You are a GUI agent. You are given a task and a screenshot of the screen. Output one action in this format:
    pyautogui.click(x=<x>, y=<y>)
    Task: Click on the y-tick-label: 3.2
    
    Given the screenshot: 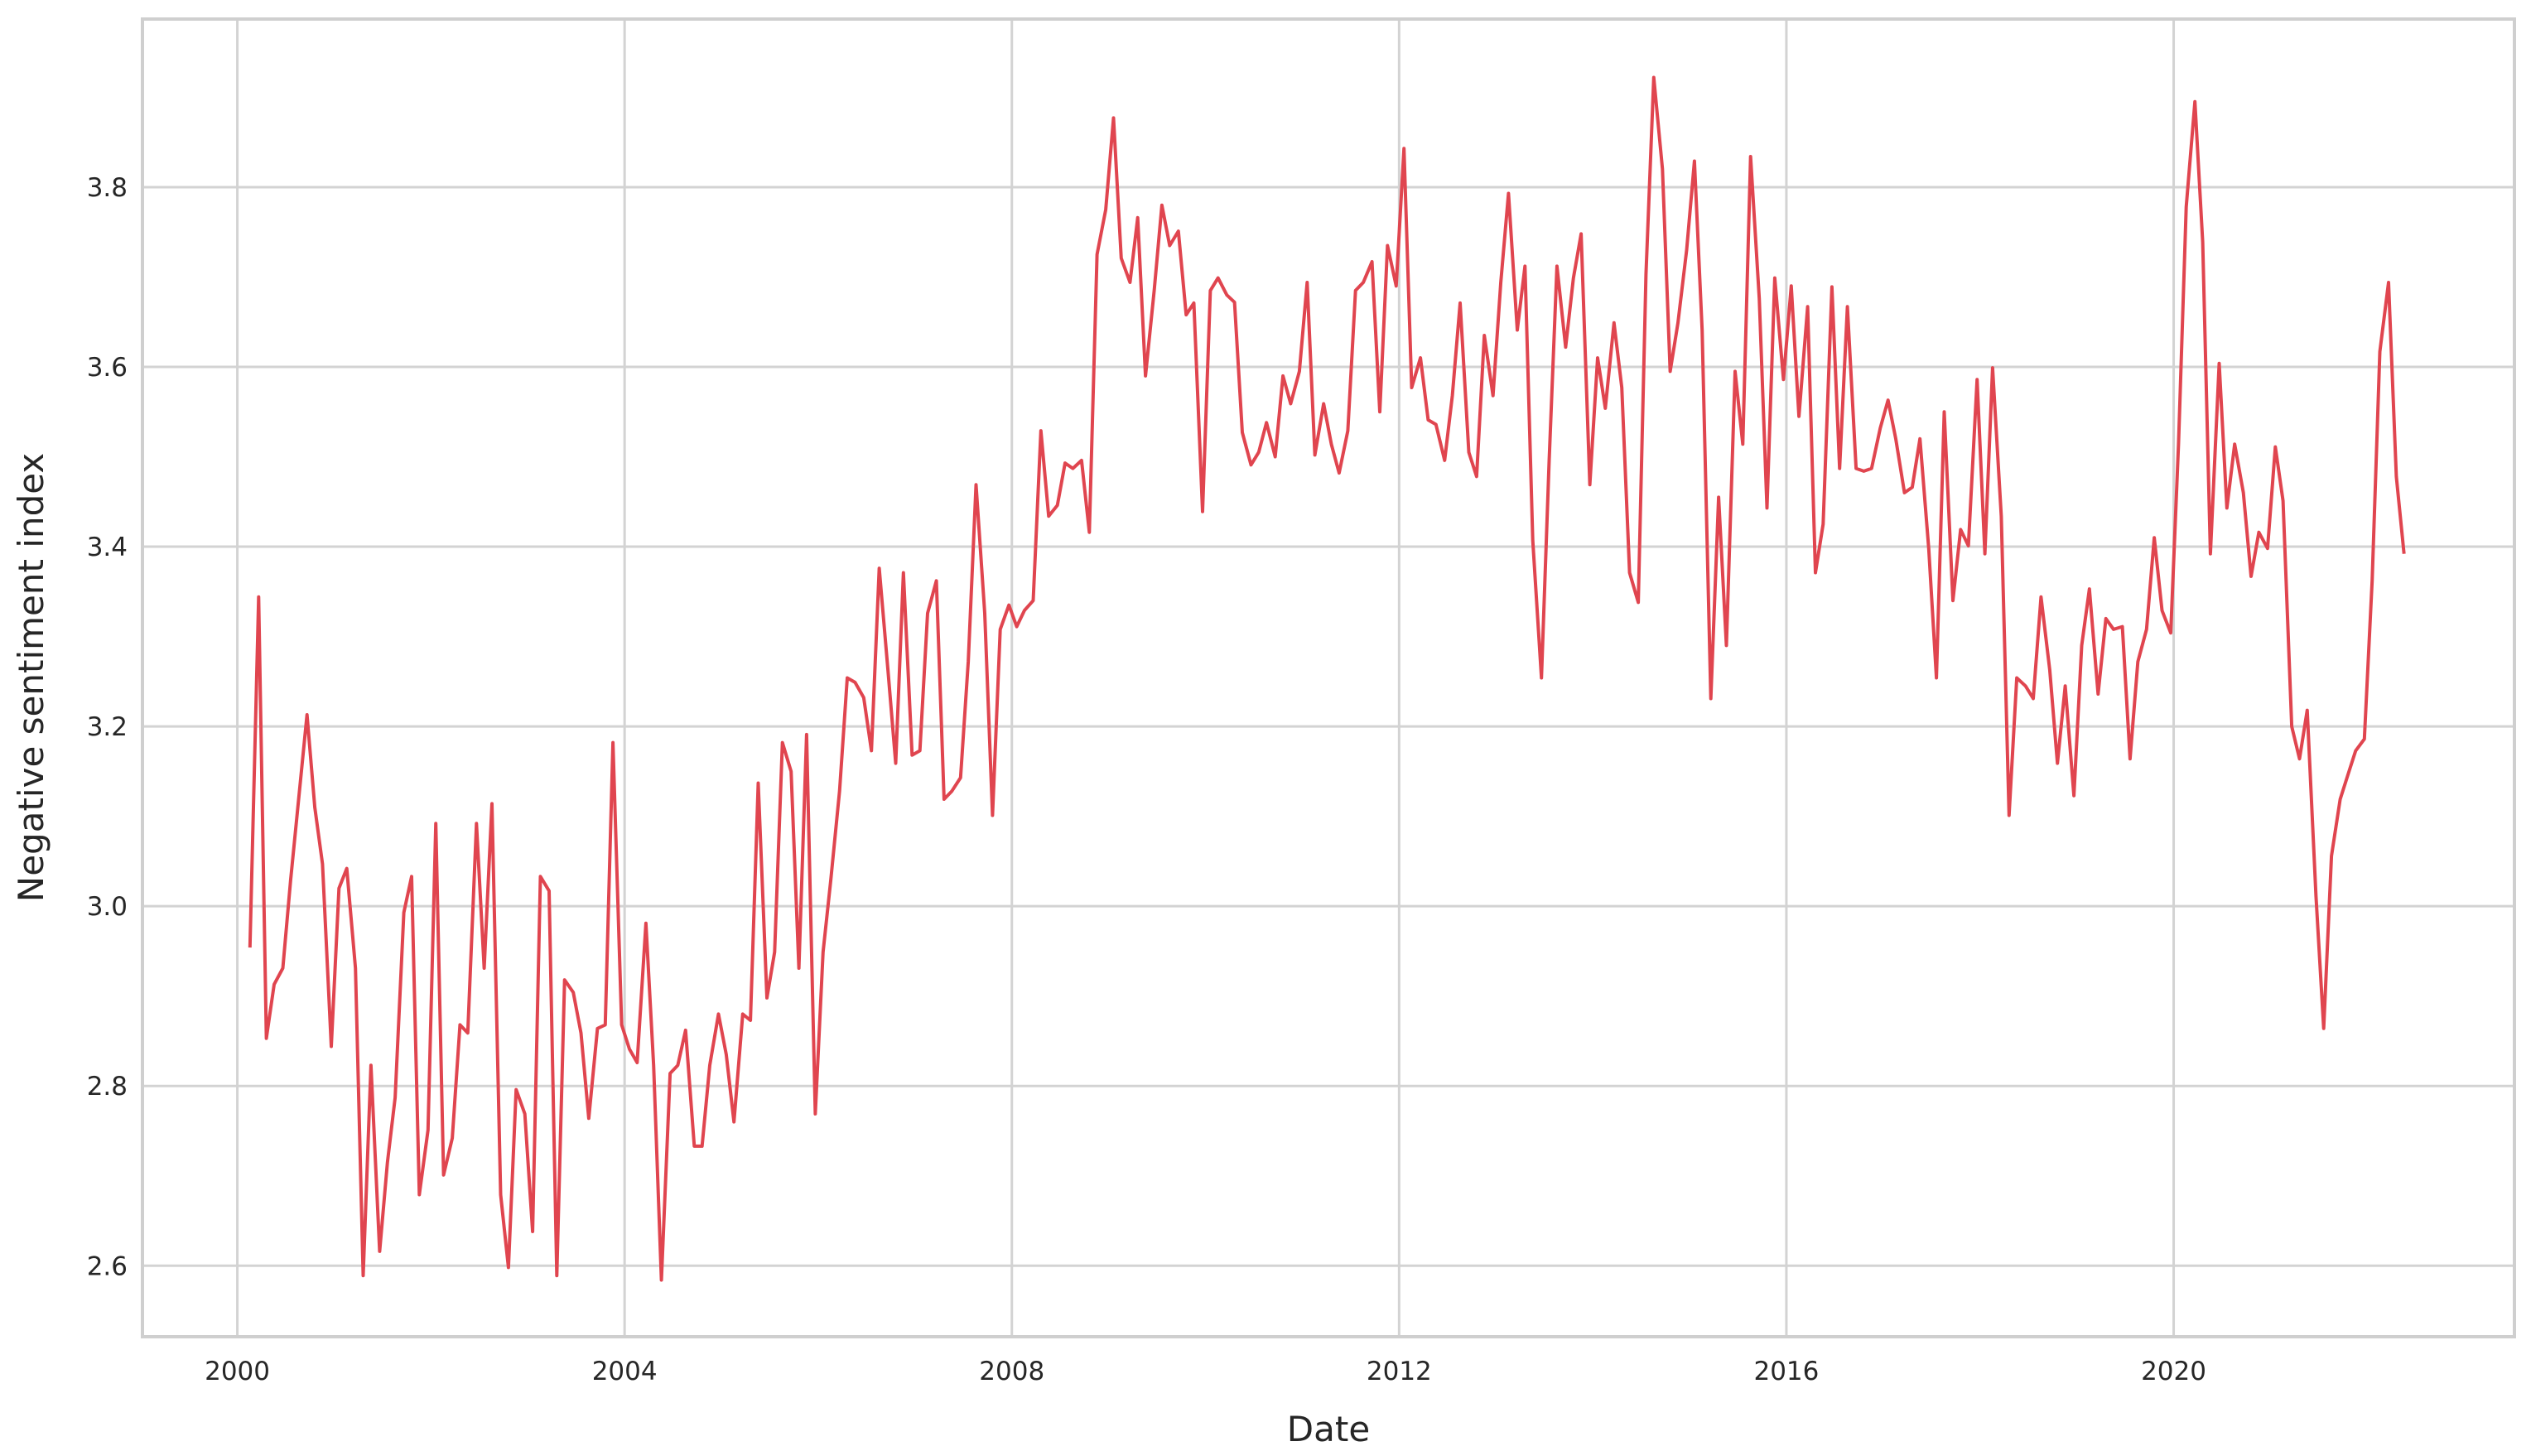 What is the action you would take?
    pyautogui.click(x=107, y=727)
    